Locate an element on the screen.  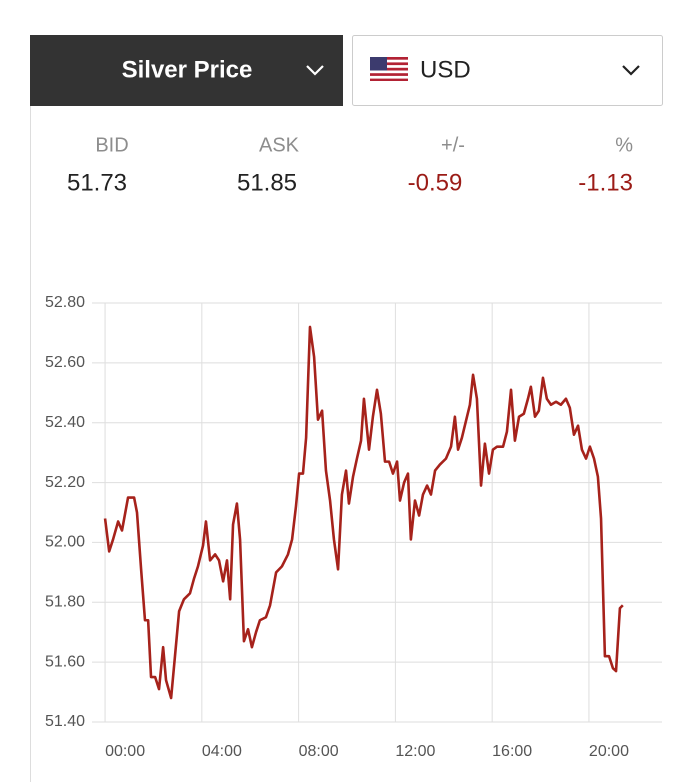
currency-select: USD is located at coordinates (507, 70).